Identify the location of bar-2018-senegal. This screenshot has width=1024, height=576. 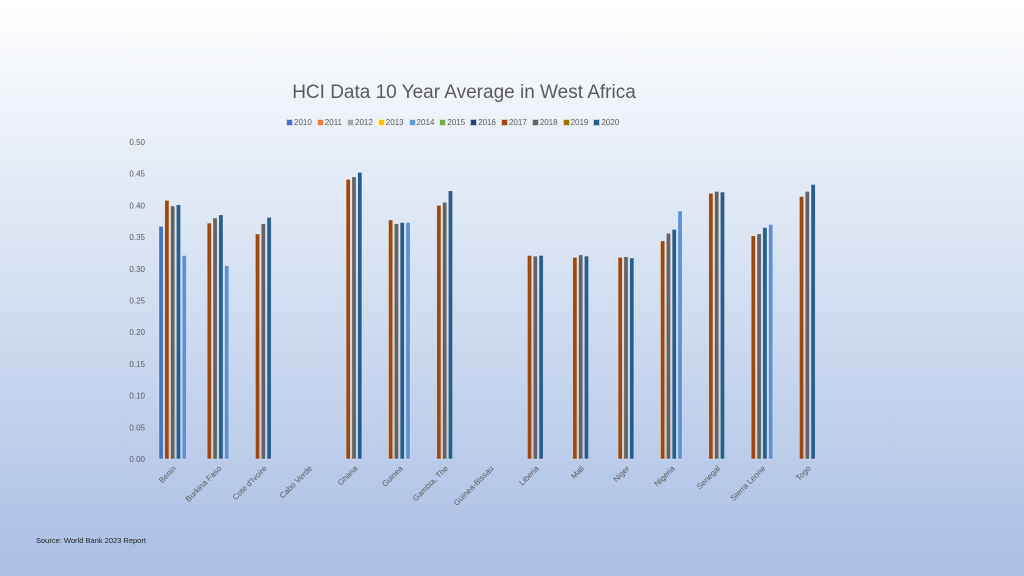
(717, 325).